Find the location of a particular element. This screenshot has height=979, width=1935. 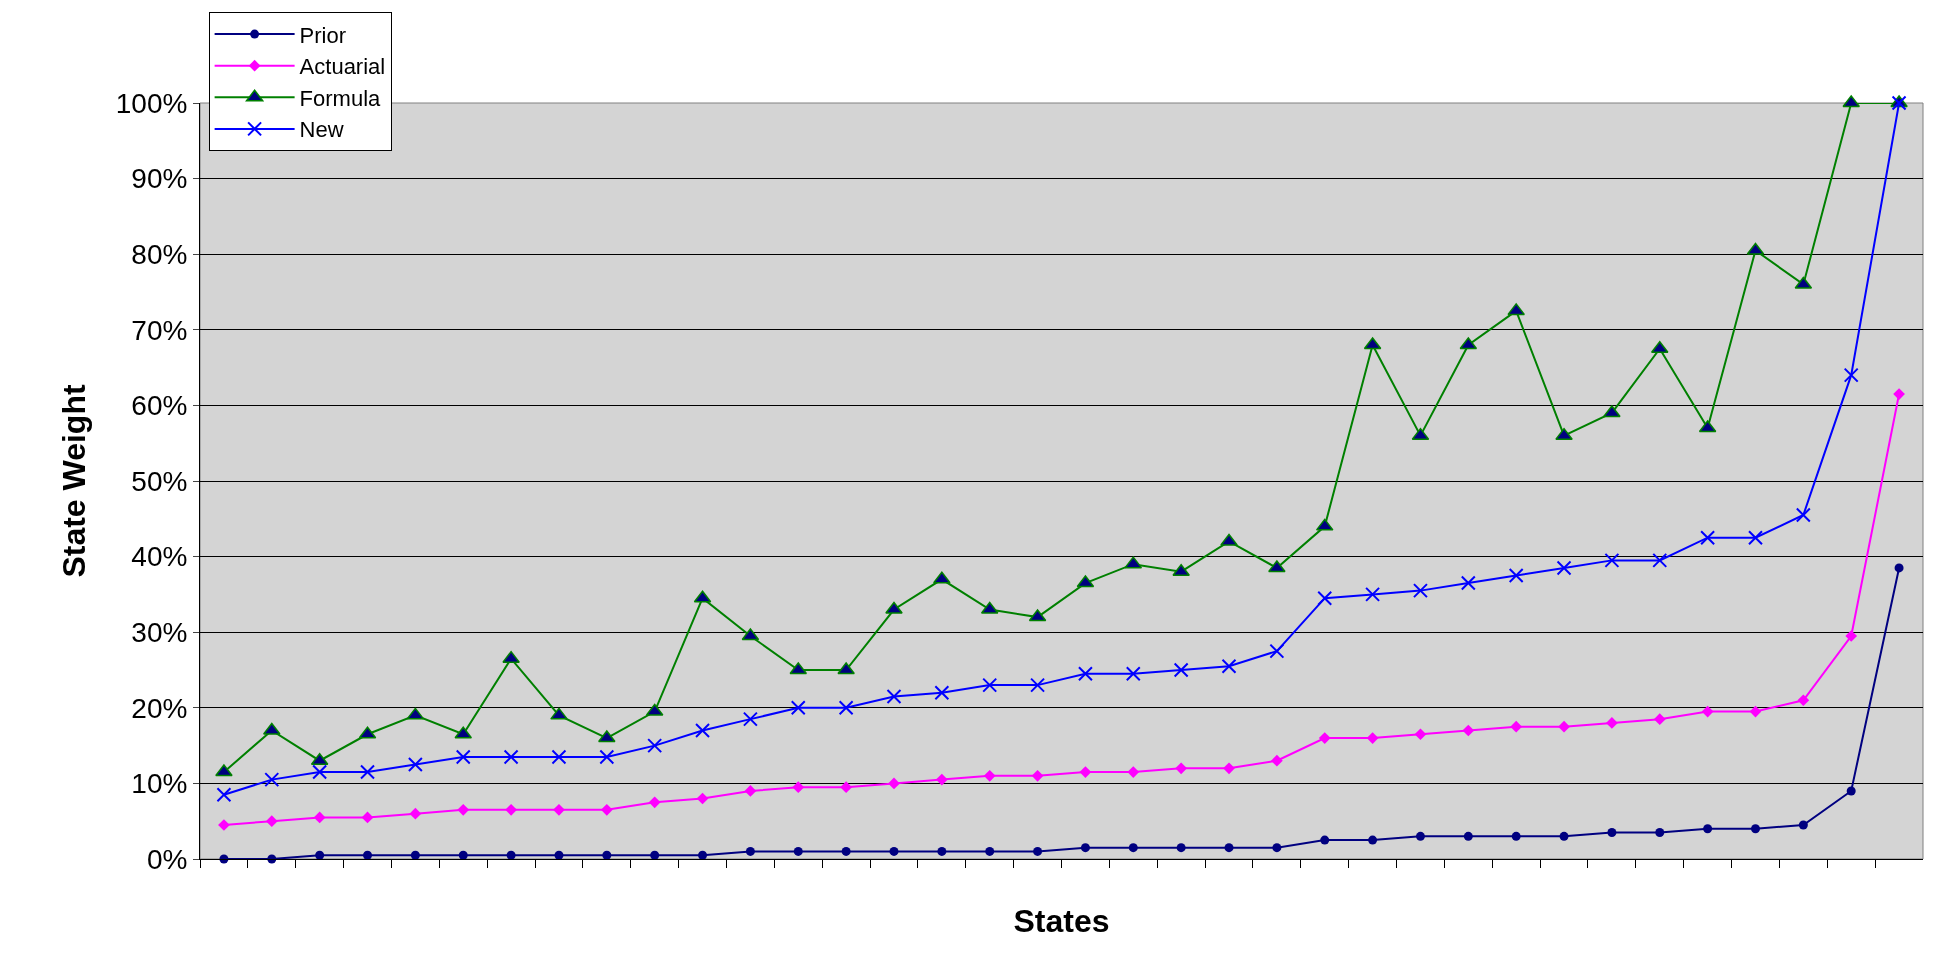

legend-label: Actuarial is located at coordinates (342, 67).